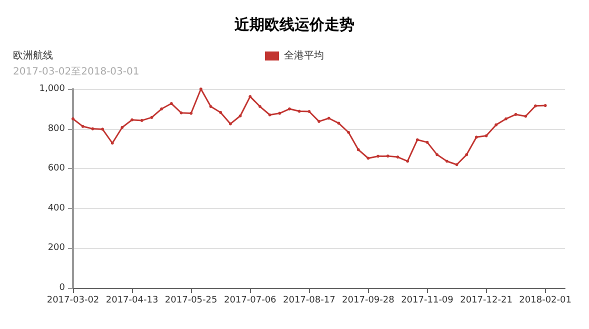 This screenshot has height=329, width=589. Describe the element at coordinates (52, 89) in the screenshot. I see `y-tick-label: 1,000` at that location.